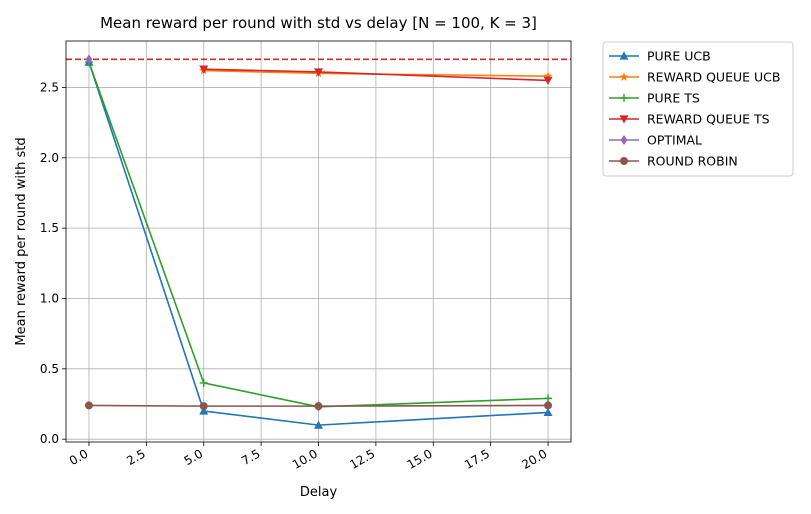 This screenshot has width=811, height=514. I want to click on legend-label: PURE UCB, so click(679, 56).